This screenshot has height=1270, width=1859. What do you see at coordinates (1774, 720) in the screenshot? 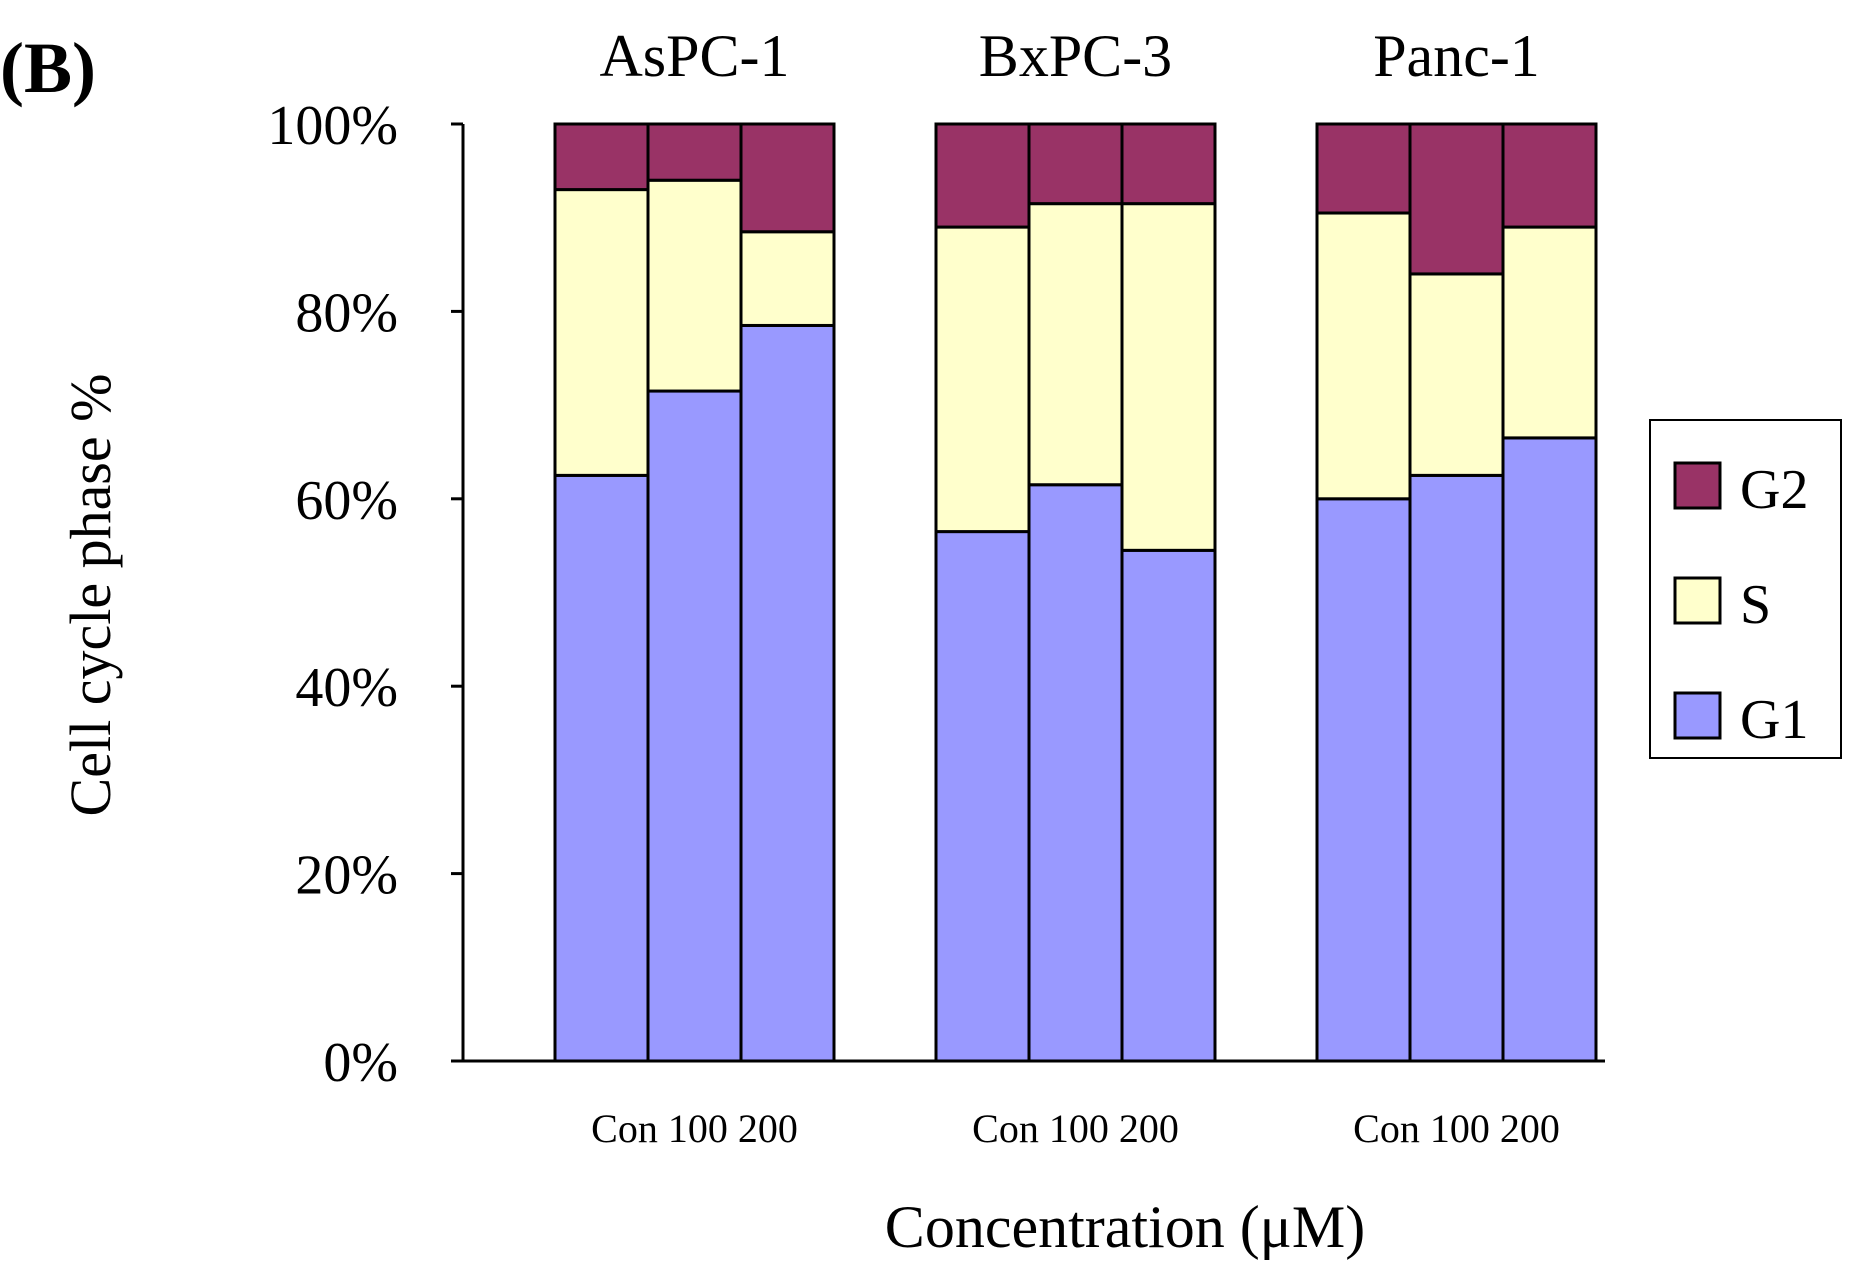
I see `legend-label-g1: G1` at bounding box center [1774, 720].